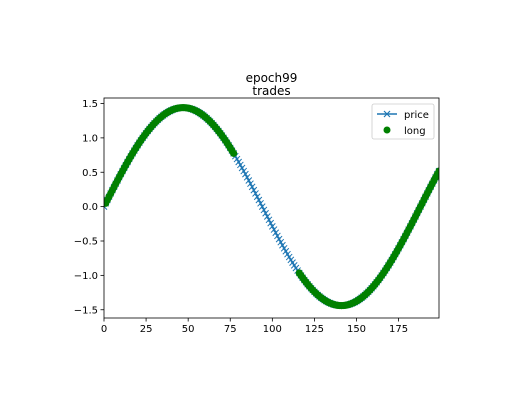  Describe the element at coordinates (188, 329) in the screenshot. I see `x-tick-label: 50` at that location.